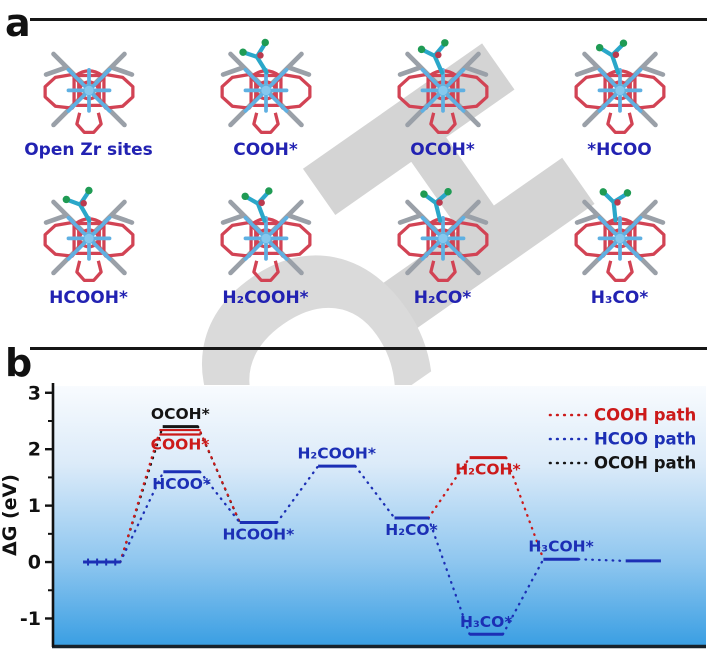 This screenshot has width=710, height=651. I want to click on panel-a-divider, so click(368, 19).